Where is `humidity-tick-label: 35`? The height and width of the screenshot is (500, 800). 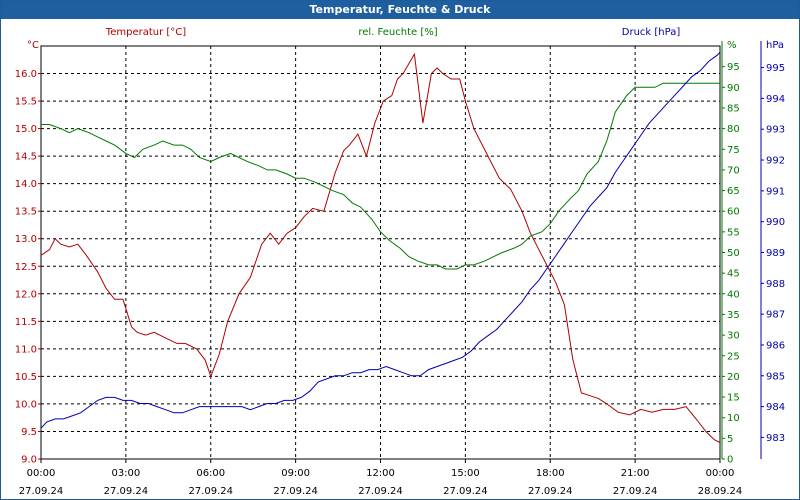
humidity-tick-label: 35 is located at coordinates (733, 315).